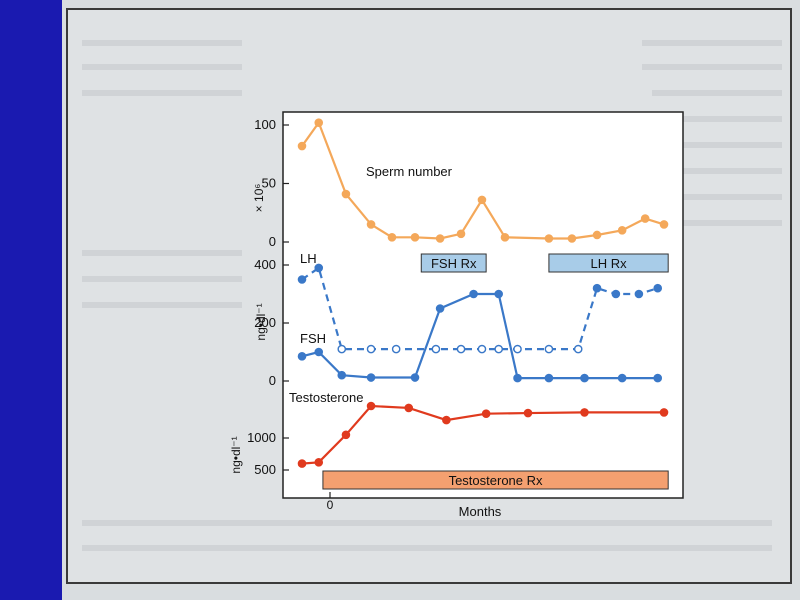  Describe the element at coordinates (259, 198) in the screenshot. I see `ylabel-sperm: × 10⁶` at that location.